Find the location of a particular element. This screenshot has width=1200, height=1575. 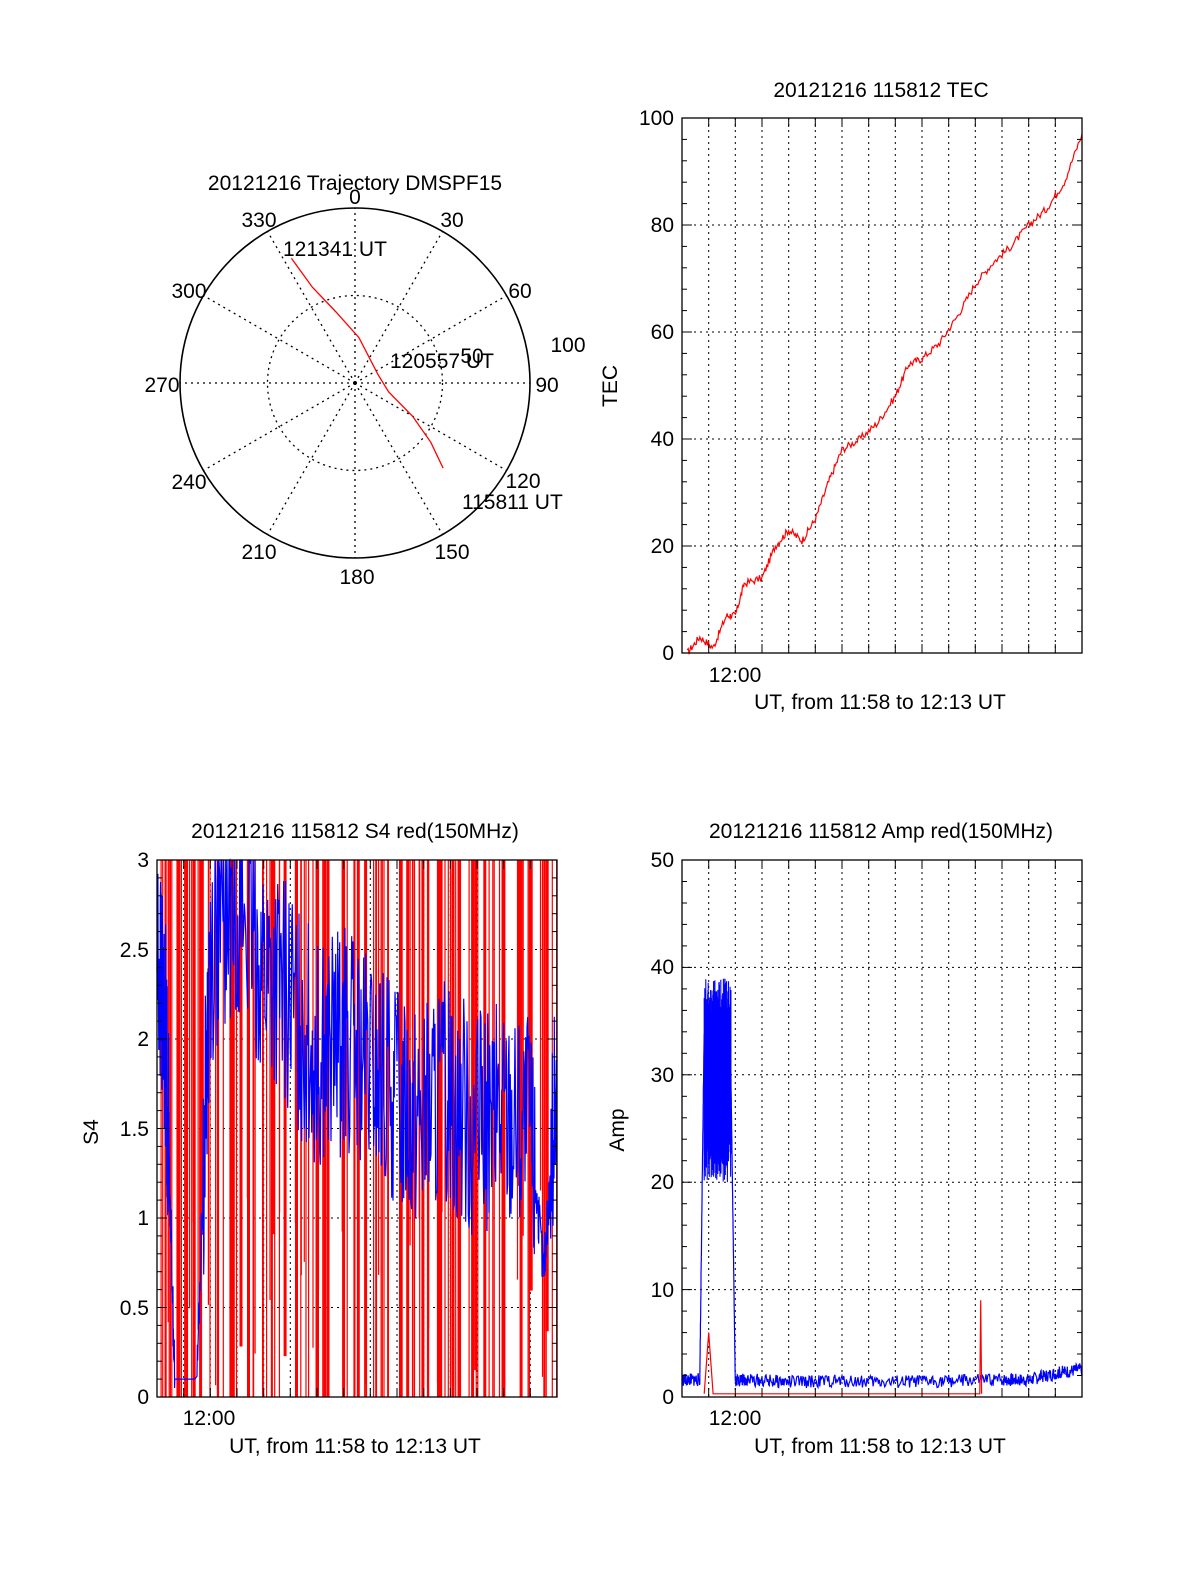

amp-ytick-30: 30 is located at coordinates (662, 1075).